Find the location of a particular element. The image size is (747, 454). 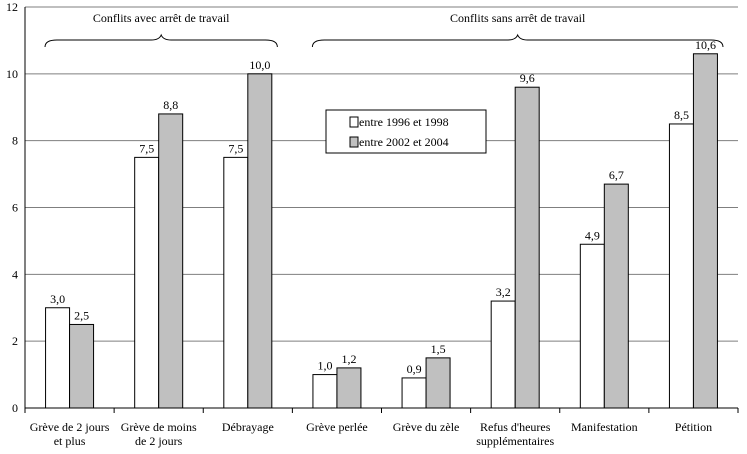

data-label: 1,0 is located at coordinates (324, 366).